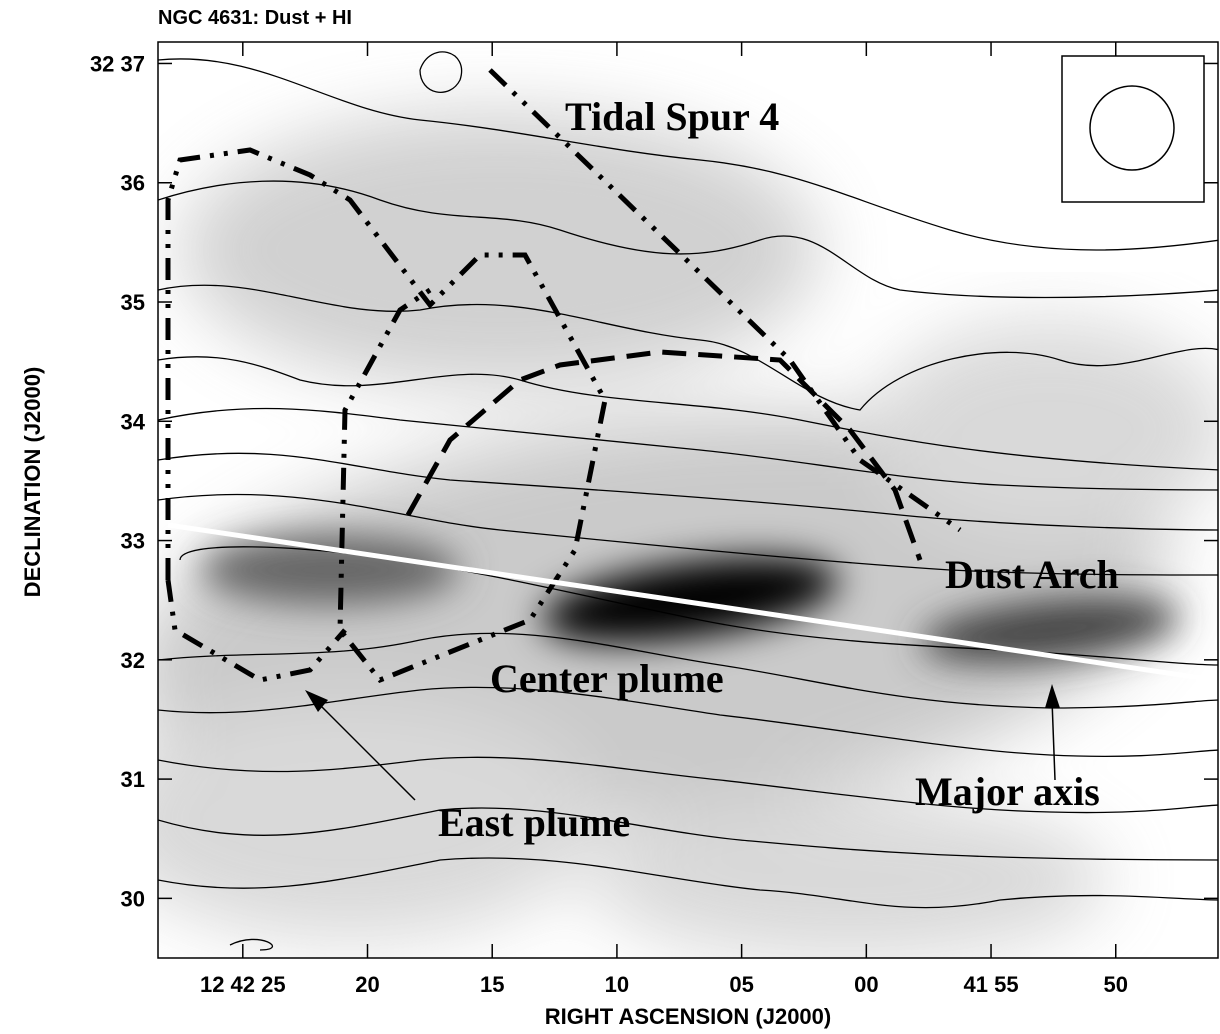 Image resolution: width=1220 pixels, height=1034 pixels. What do you see at coordinates (243, 984) in the screenshot?
I see `x-tick-label: 12 42 25` at bounding box center [243, 984].